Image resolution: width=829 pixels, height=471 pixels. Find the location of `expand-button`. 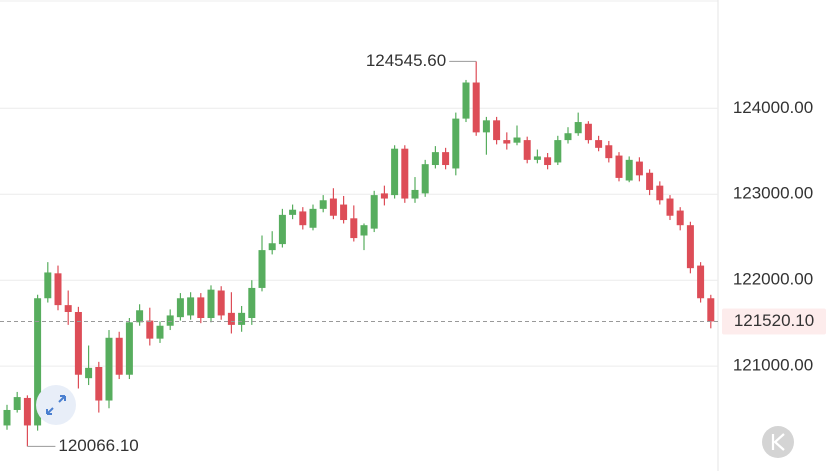

expand-button is located at coordinates (56, 405).